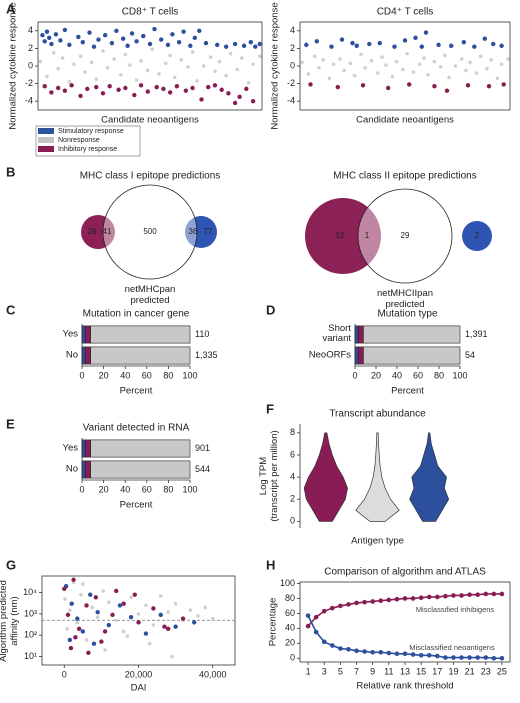 The width and height of the screenshot is (520, 703). Describe the element at coordinates (11, 8) in the screenshot. I see `panel-label: A` at that location.